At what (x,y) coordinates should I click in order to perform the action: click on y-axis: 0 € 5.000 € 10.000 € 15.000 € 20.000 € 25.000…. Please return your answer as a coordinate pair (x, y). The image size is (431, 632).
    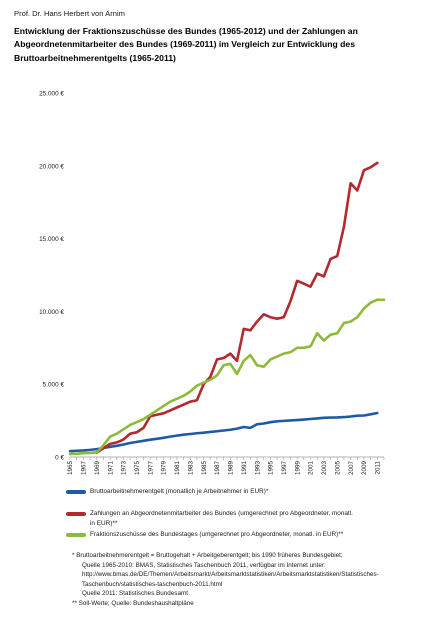
    Looking at the image, I should click on (51, 276).